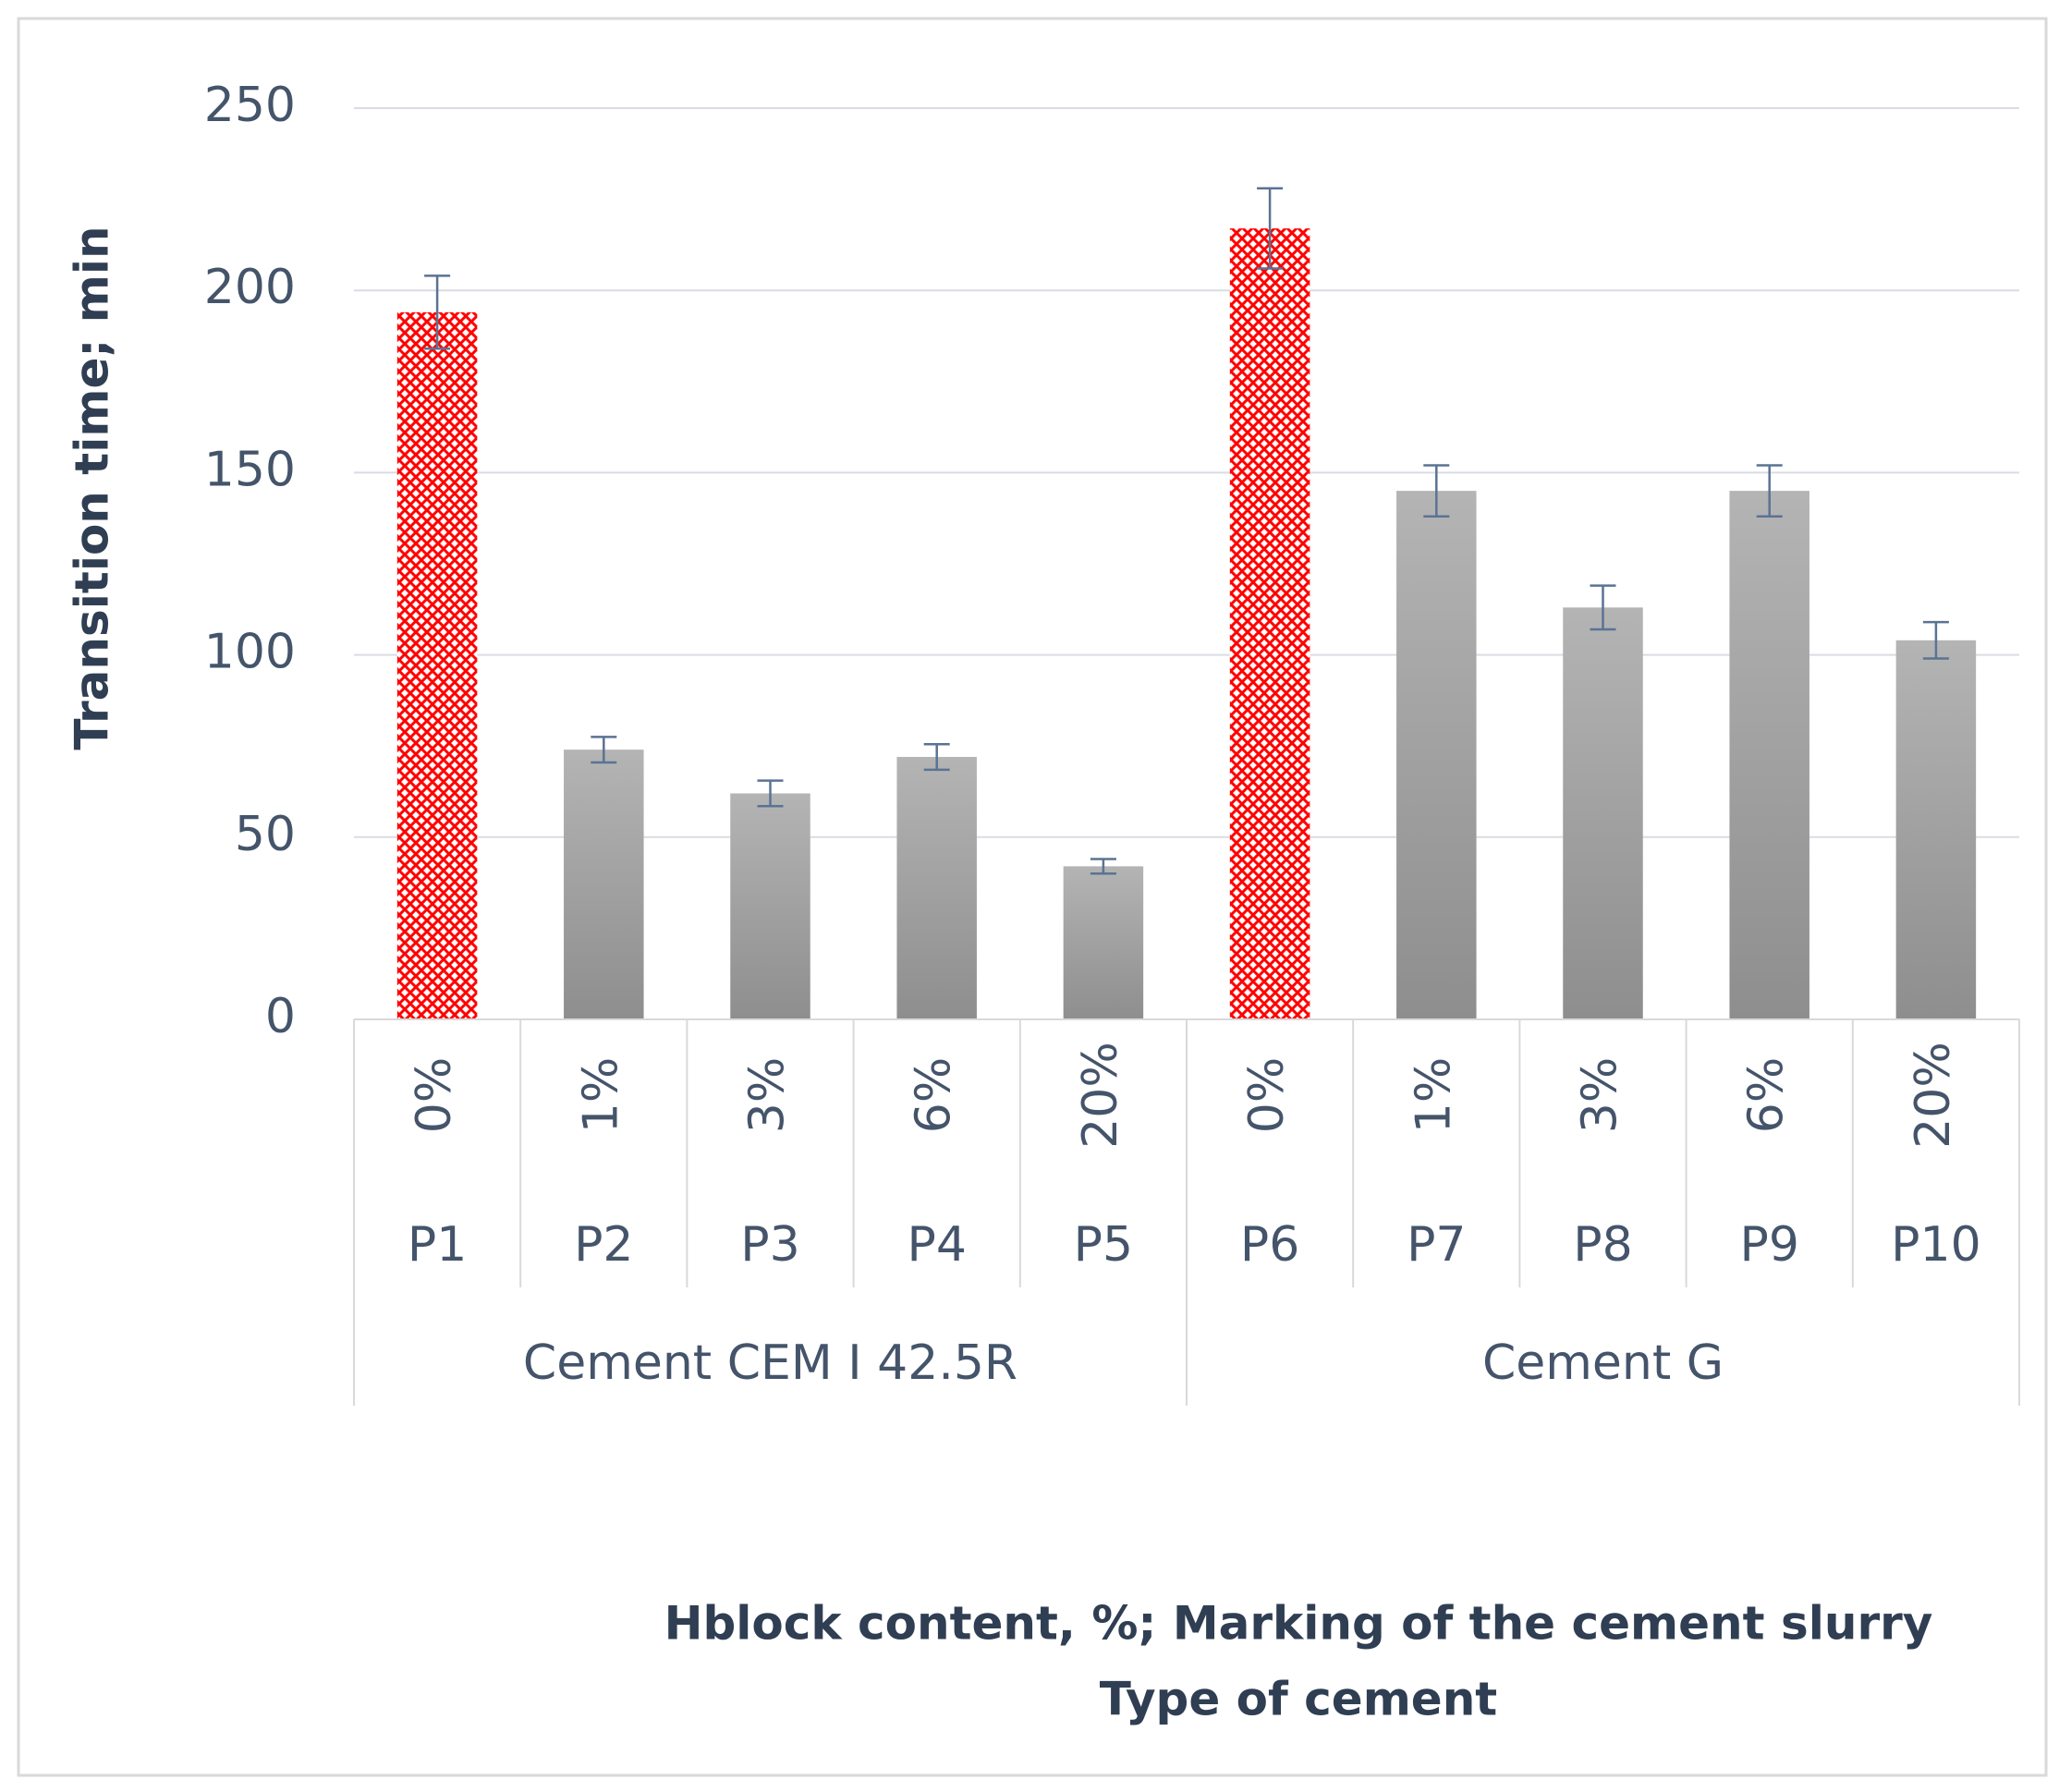 Image resolution: width=2059 pixels, height=1792 pixels. Describe the element at coordinates (770, 1245) in the screenshot. I see `x-tick-label: P3` at that location.